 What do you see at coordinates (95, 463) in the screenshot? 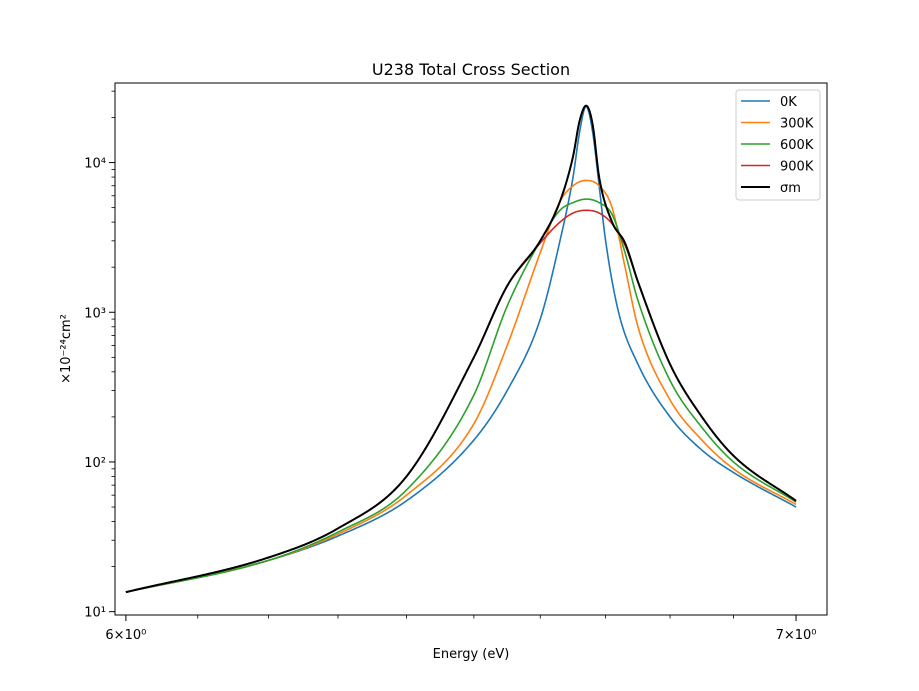
I see `y-tick-label-2: 10²` at bounding box center [95, 463].